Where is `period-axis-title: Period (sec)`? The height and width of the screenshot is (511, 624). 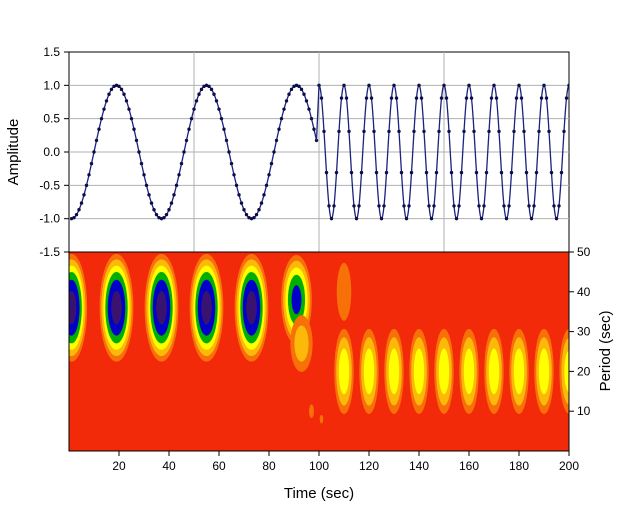
period-axis-title: Period (sec) is located at coordinates (605, 351).